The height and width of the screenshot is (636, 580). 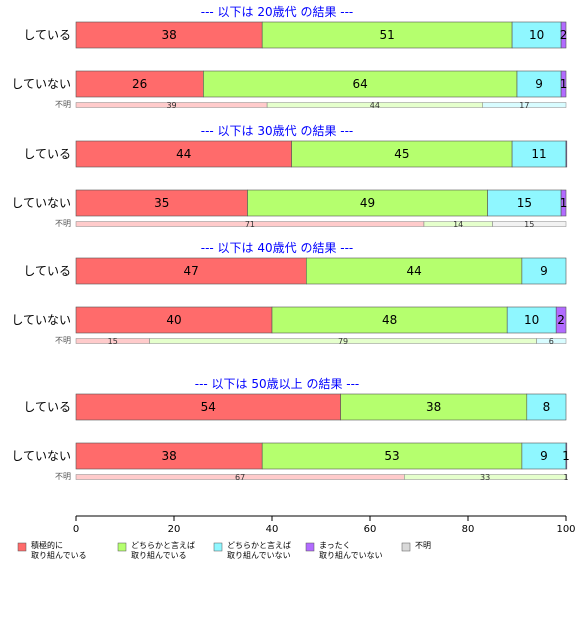 I want to click on data-label: 54, so click(x=208, y=407).